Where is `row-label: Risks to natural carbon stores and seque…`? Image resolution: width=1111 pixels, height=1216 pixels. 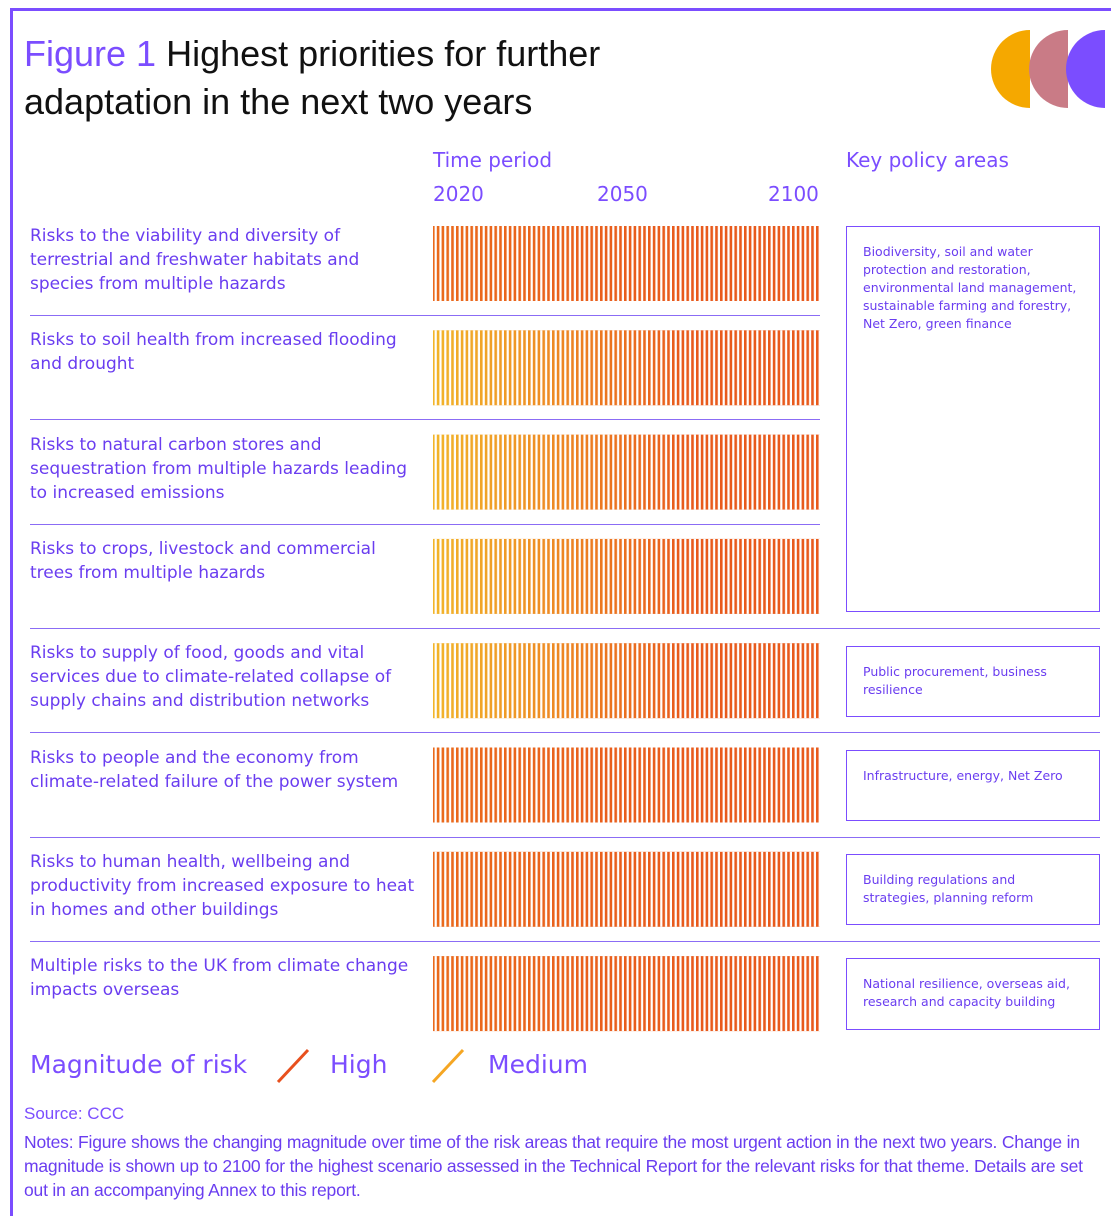 row-label: Risks to natural carbon stores and seque… is located at coordinates (218, 468).